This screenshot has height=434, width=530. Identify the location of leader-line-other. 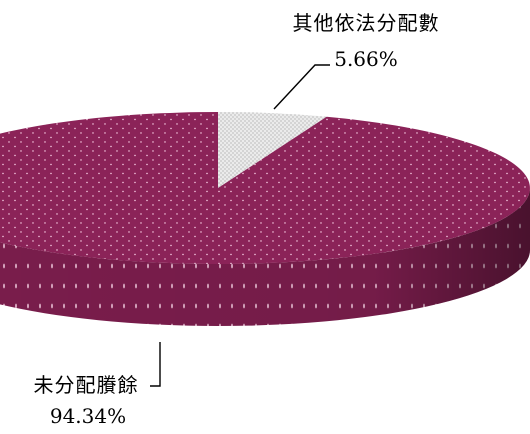
(301, 87).